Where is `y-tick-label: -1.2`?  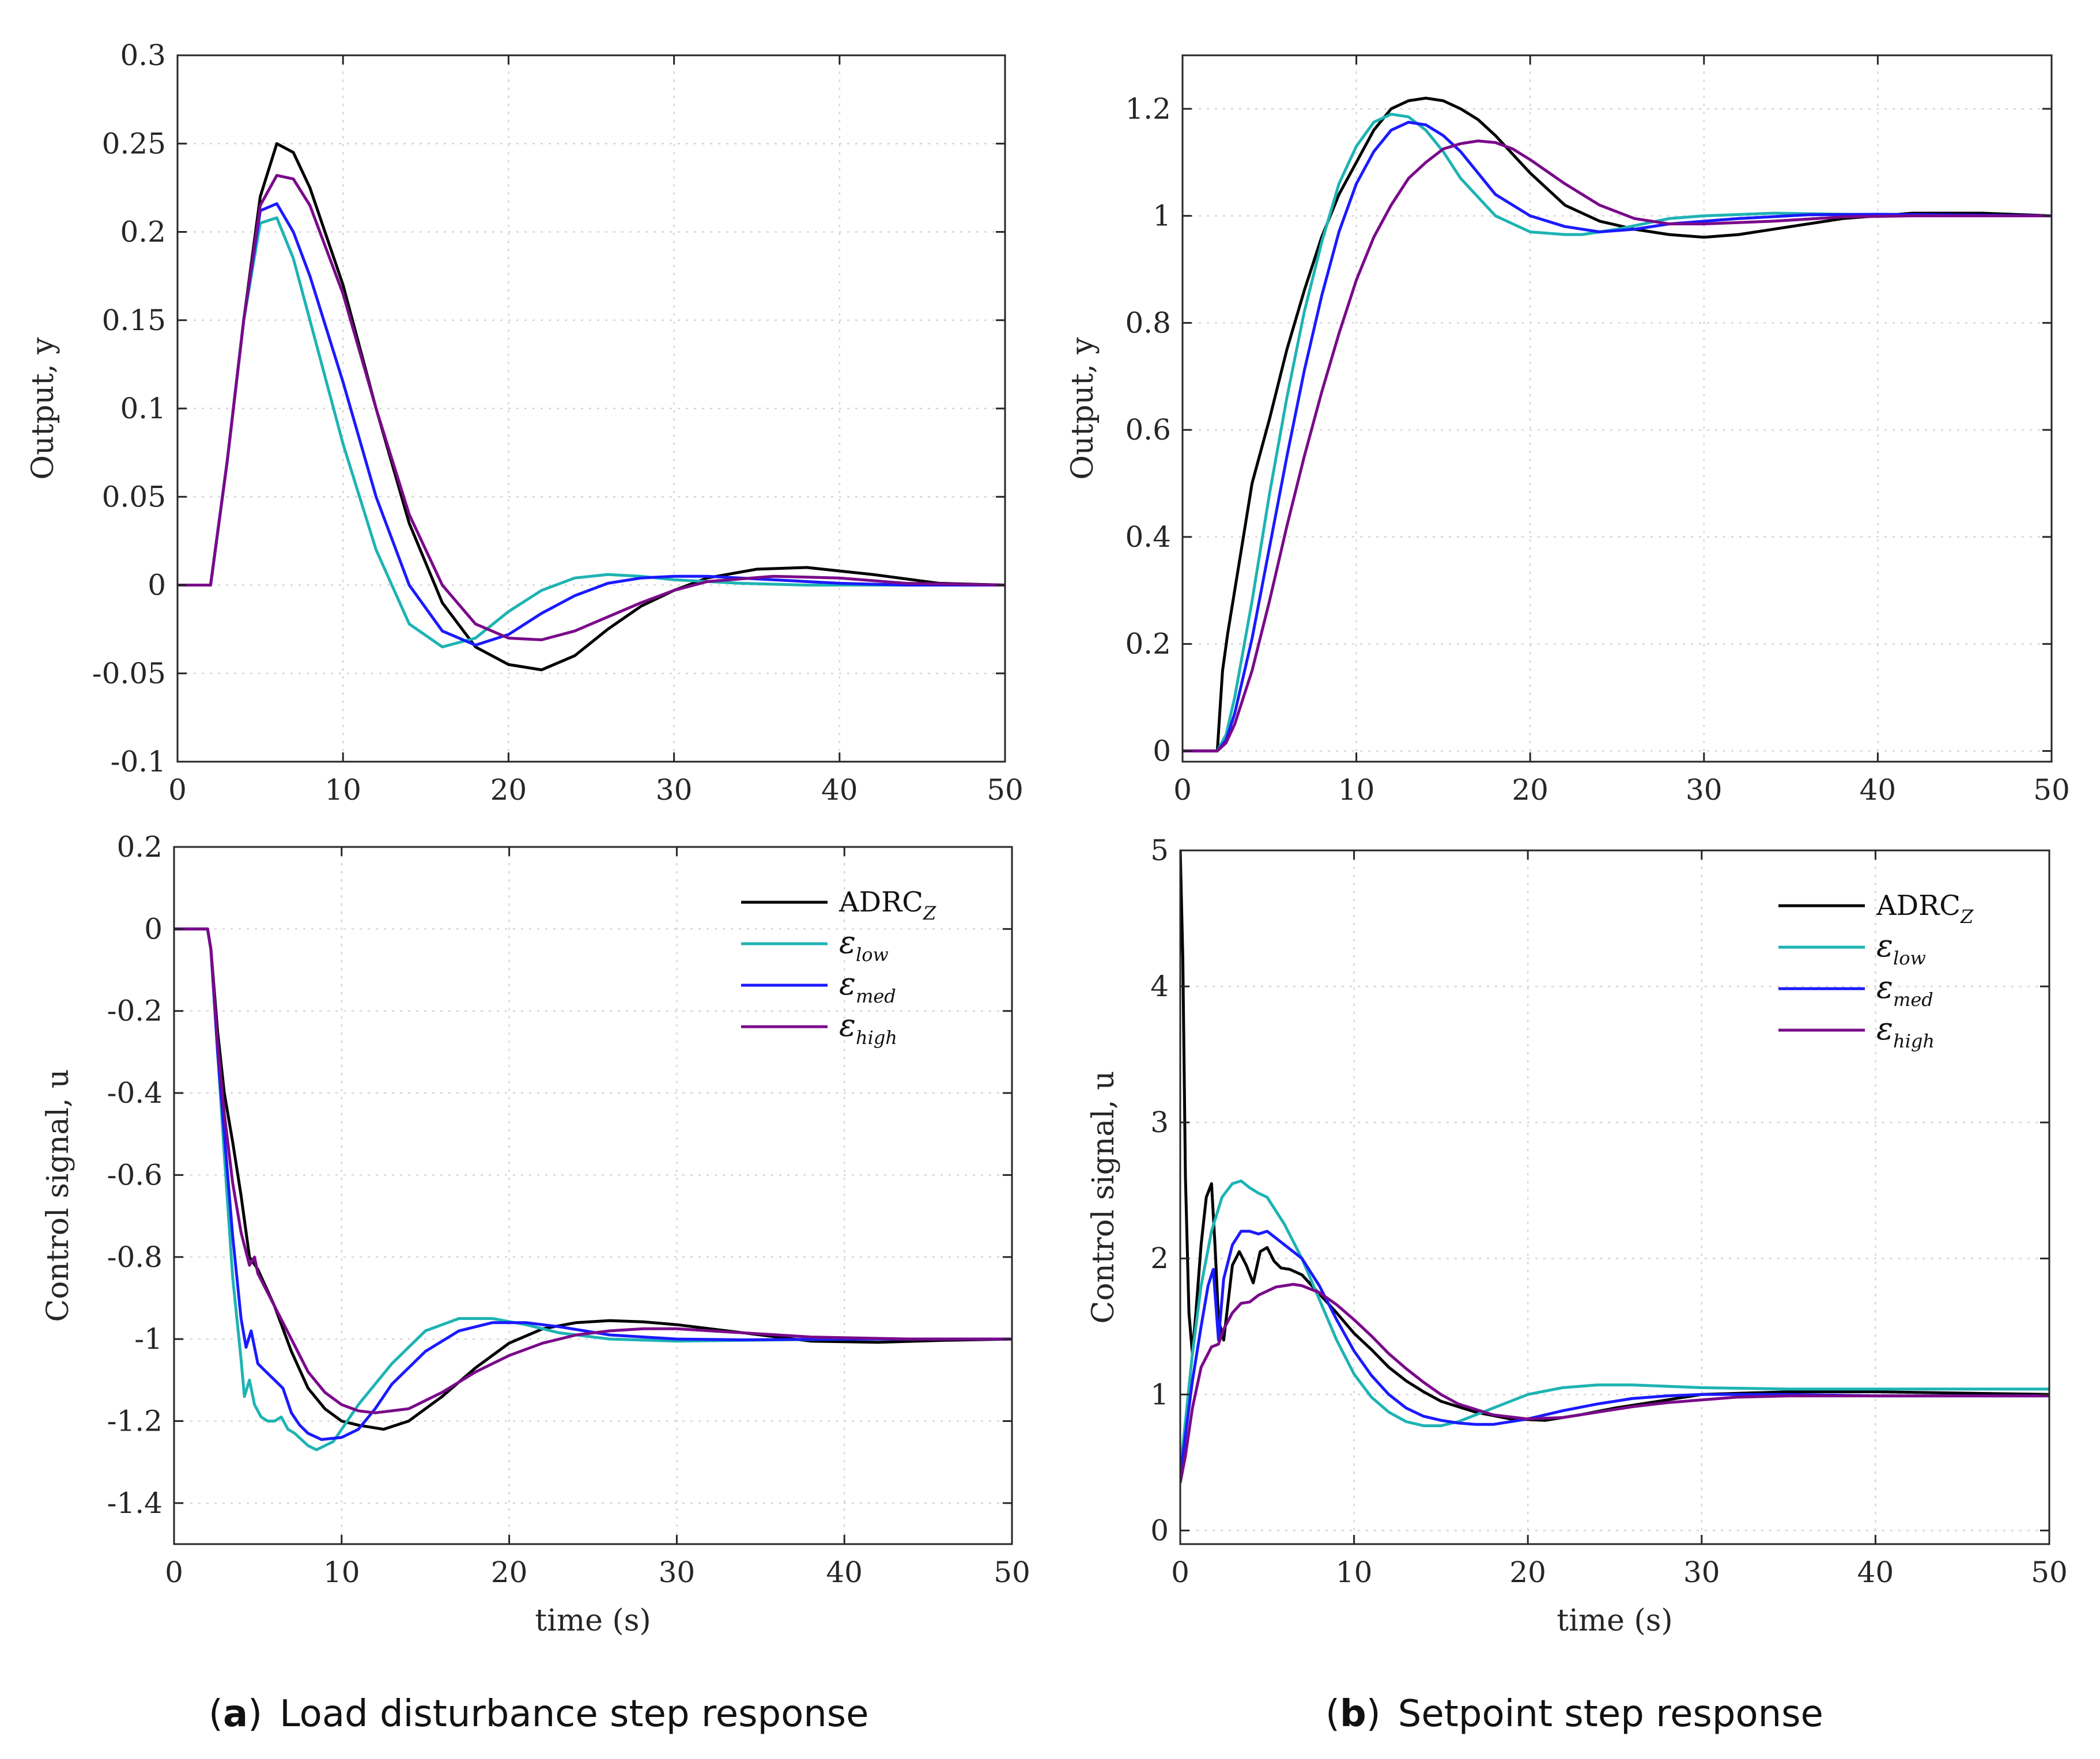 y-tick-label: -1.2 is located at coordinates (135, 1421).